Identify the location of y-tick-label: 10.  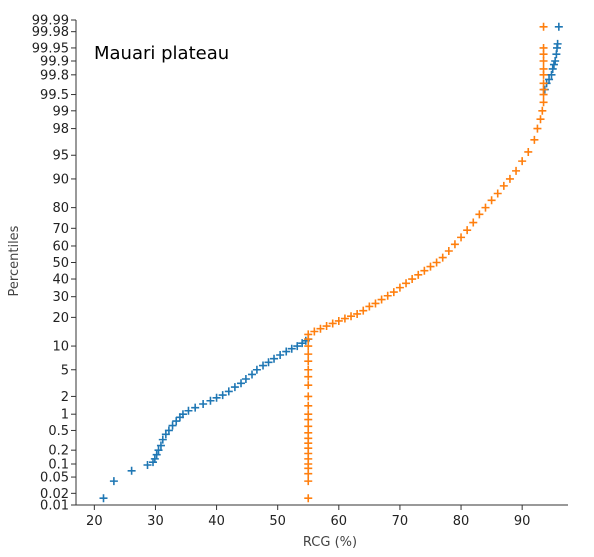
(60, 347).